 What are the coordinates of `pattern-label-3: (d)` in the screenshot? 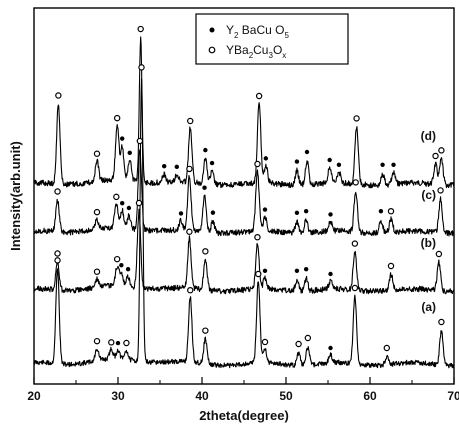 It's located at (428, 136).